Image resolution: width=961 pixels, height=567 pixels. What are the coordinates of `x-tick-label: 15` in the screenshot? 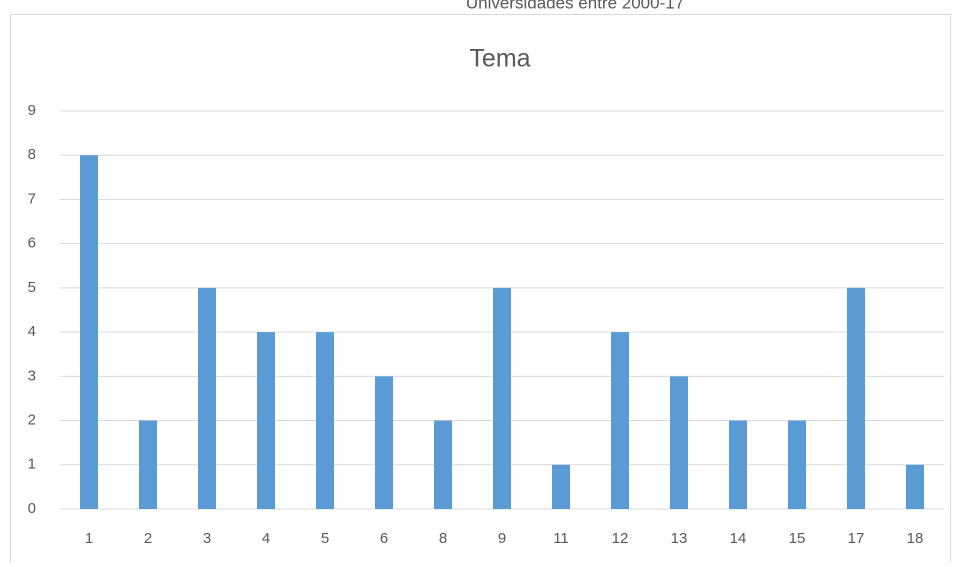 It's located at (797, 538).